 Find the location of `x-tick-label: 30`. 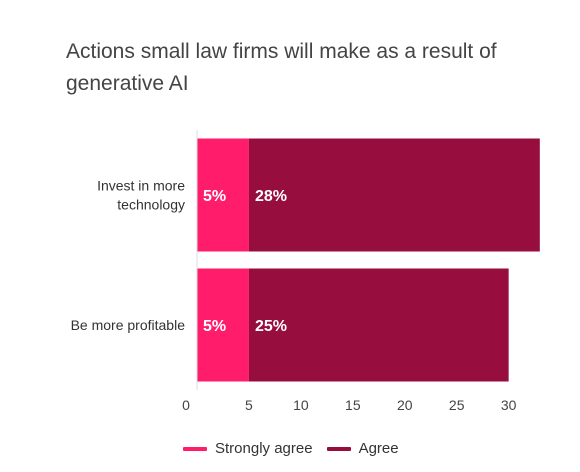

x-tick-label: 30 is located at coordinates (509, 405).